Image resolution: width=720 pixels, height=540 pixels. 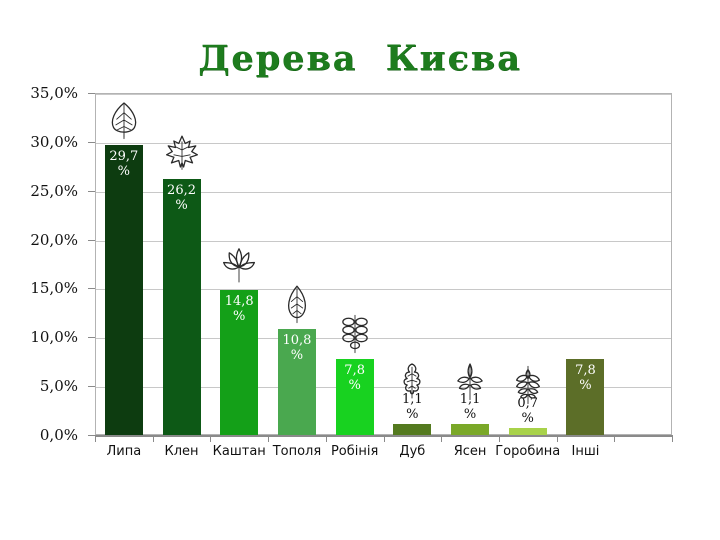 I want to click on y-tick-label: 20,0%, so click(x=54, y=239).